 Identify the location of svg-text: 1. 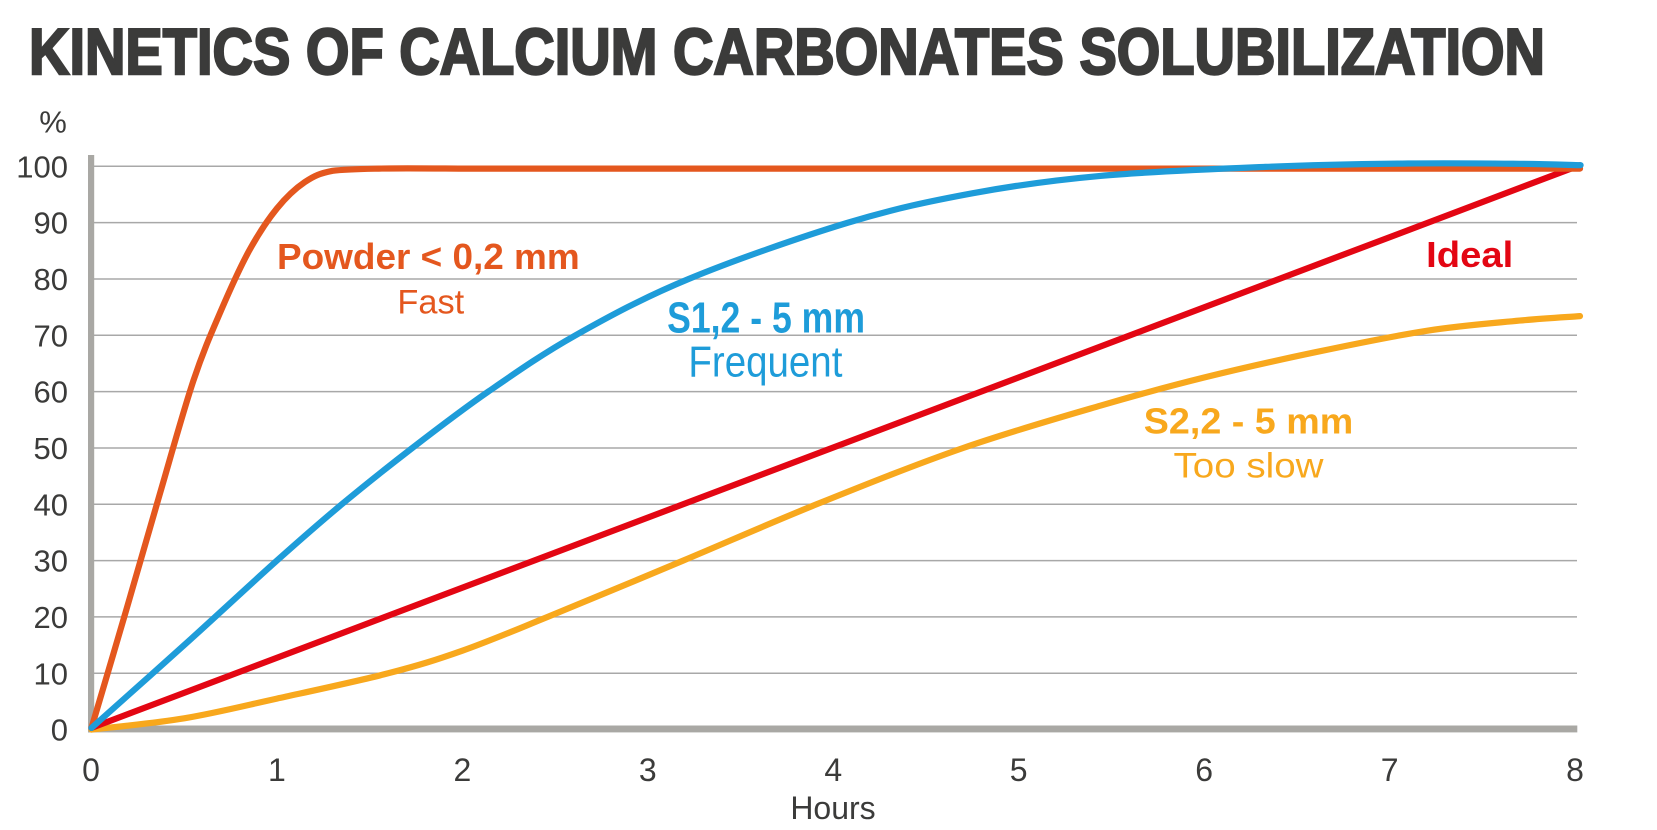
(277, 770).